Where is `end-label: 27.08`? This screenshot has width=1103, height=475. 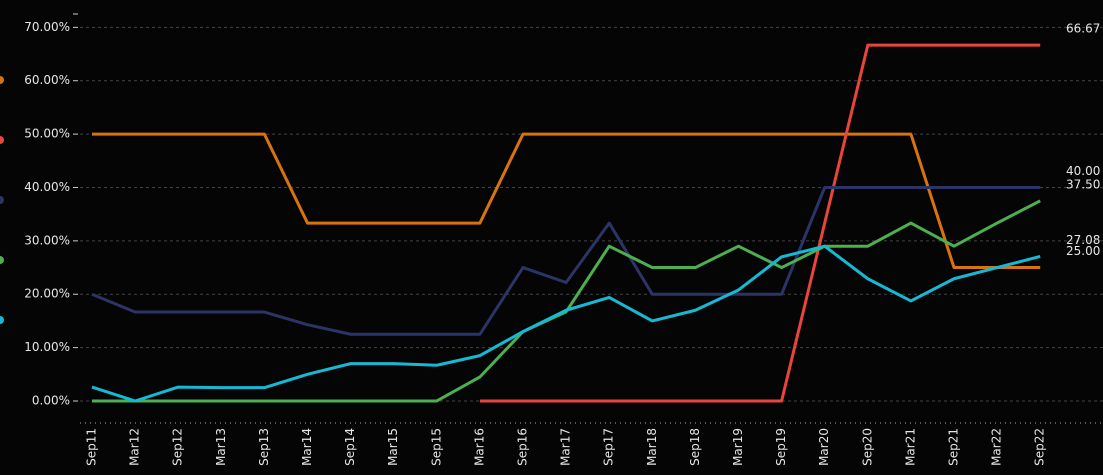 end-label: 27.08 is located at coordinates (1083, 240).